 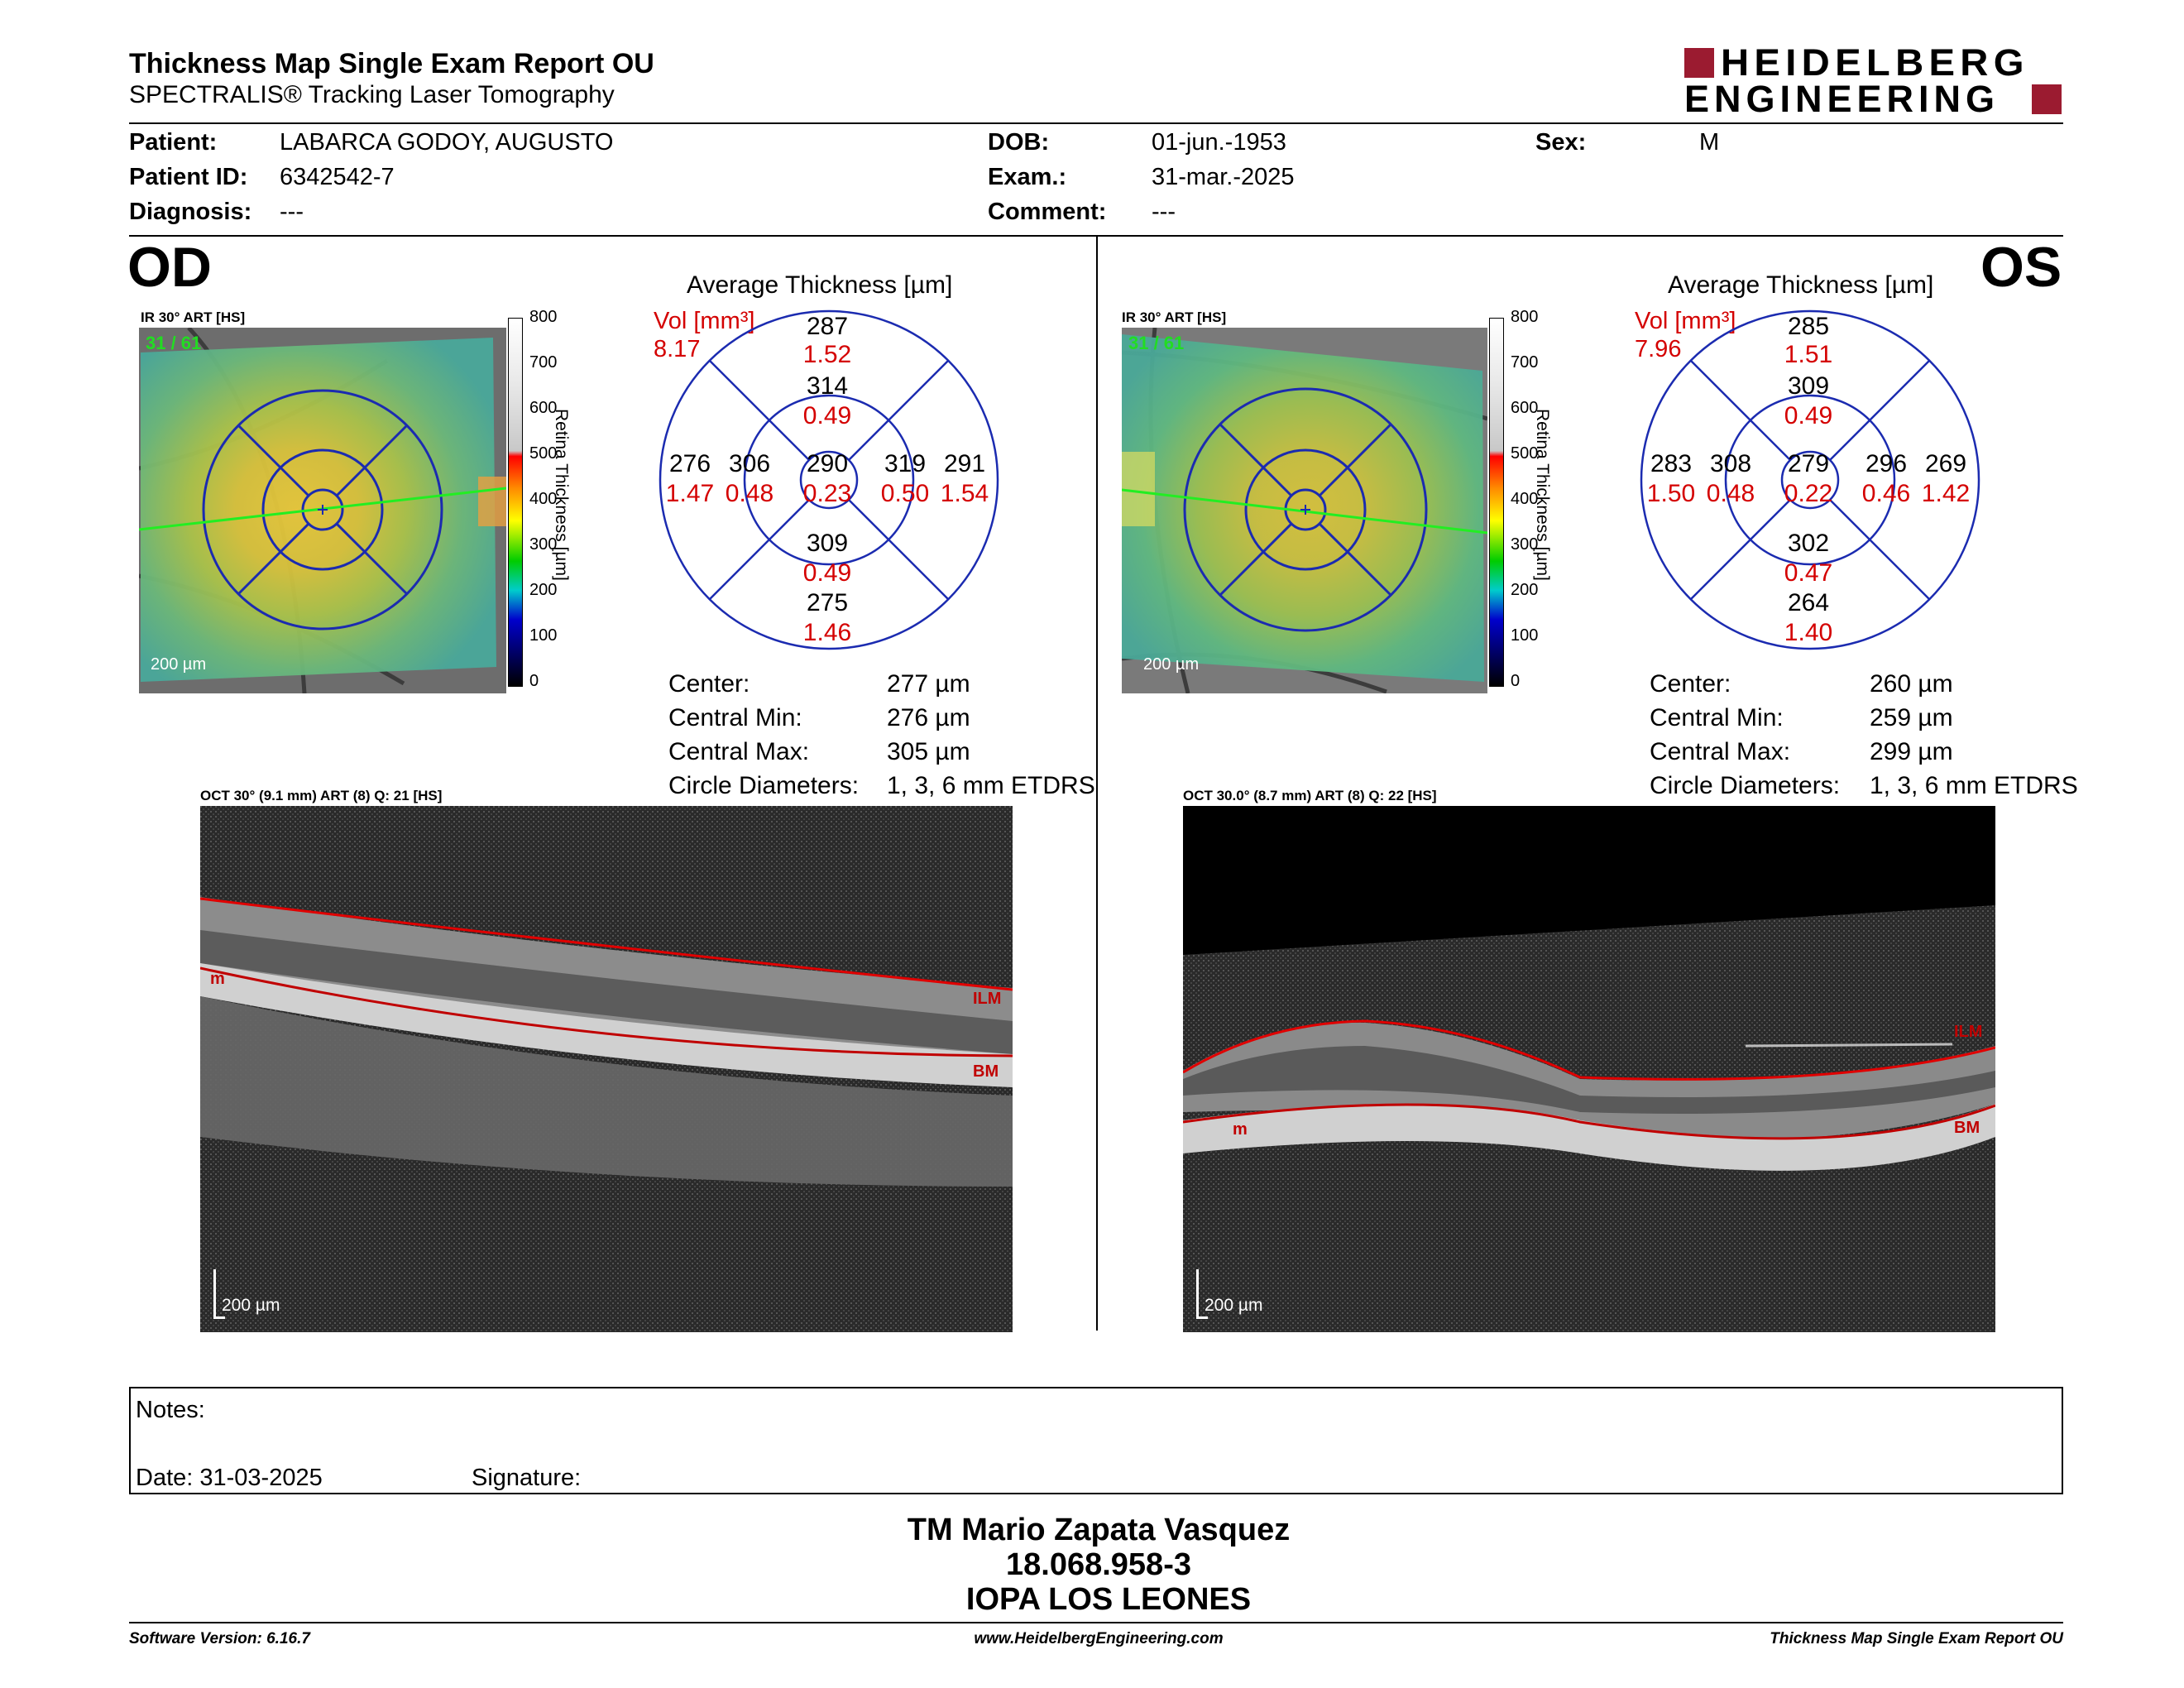 What do you see at coordinates (827, 354) in the screenshot?
I see `od-top-outer-vol: 1.52` at bounding box center [827, 354].